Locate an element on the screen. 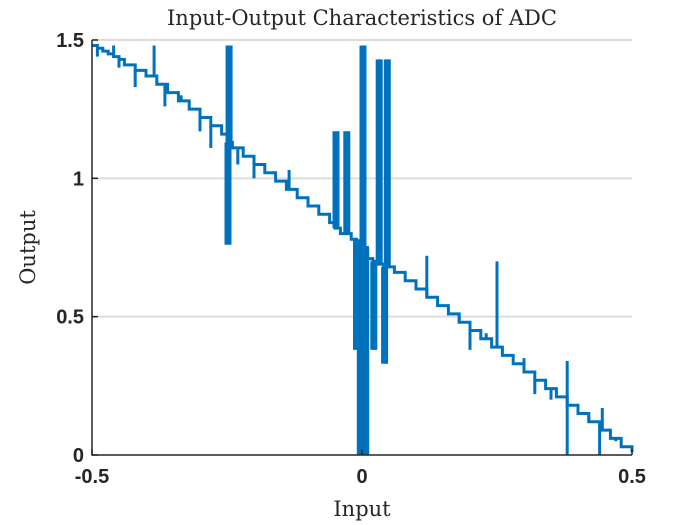  x-tick-label: 0 is located at coordinates (361, 477).